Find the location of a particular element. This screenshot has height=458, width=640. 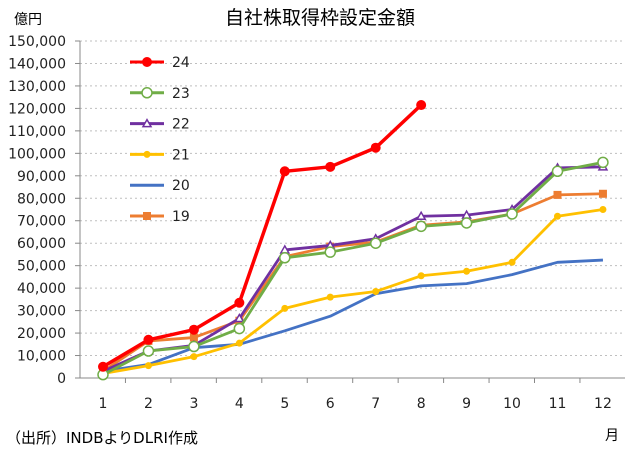

x-tick-label: 10 is located at coordinates (512, 404).